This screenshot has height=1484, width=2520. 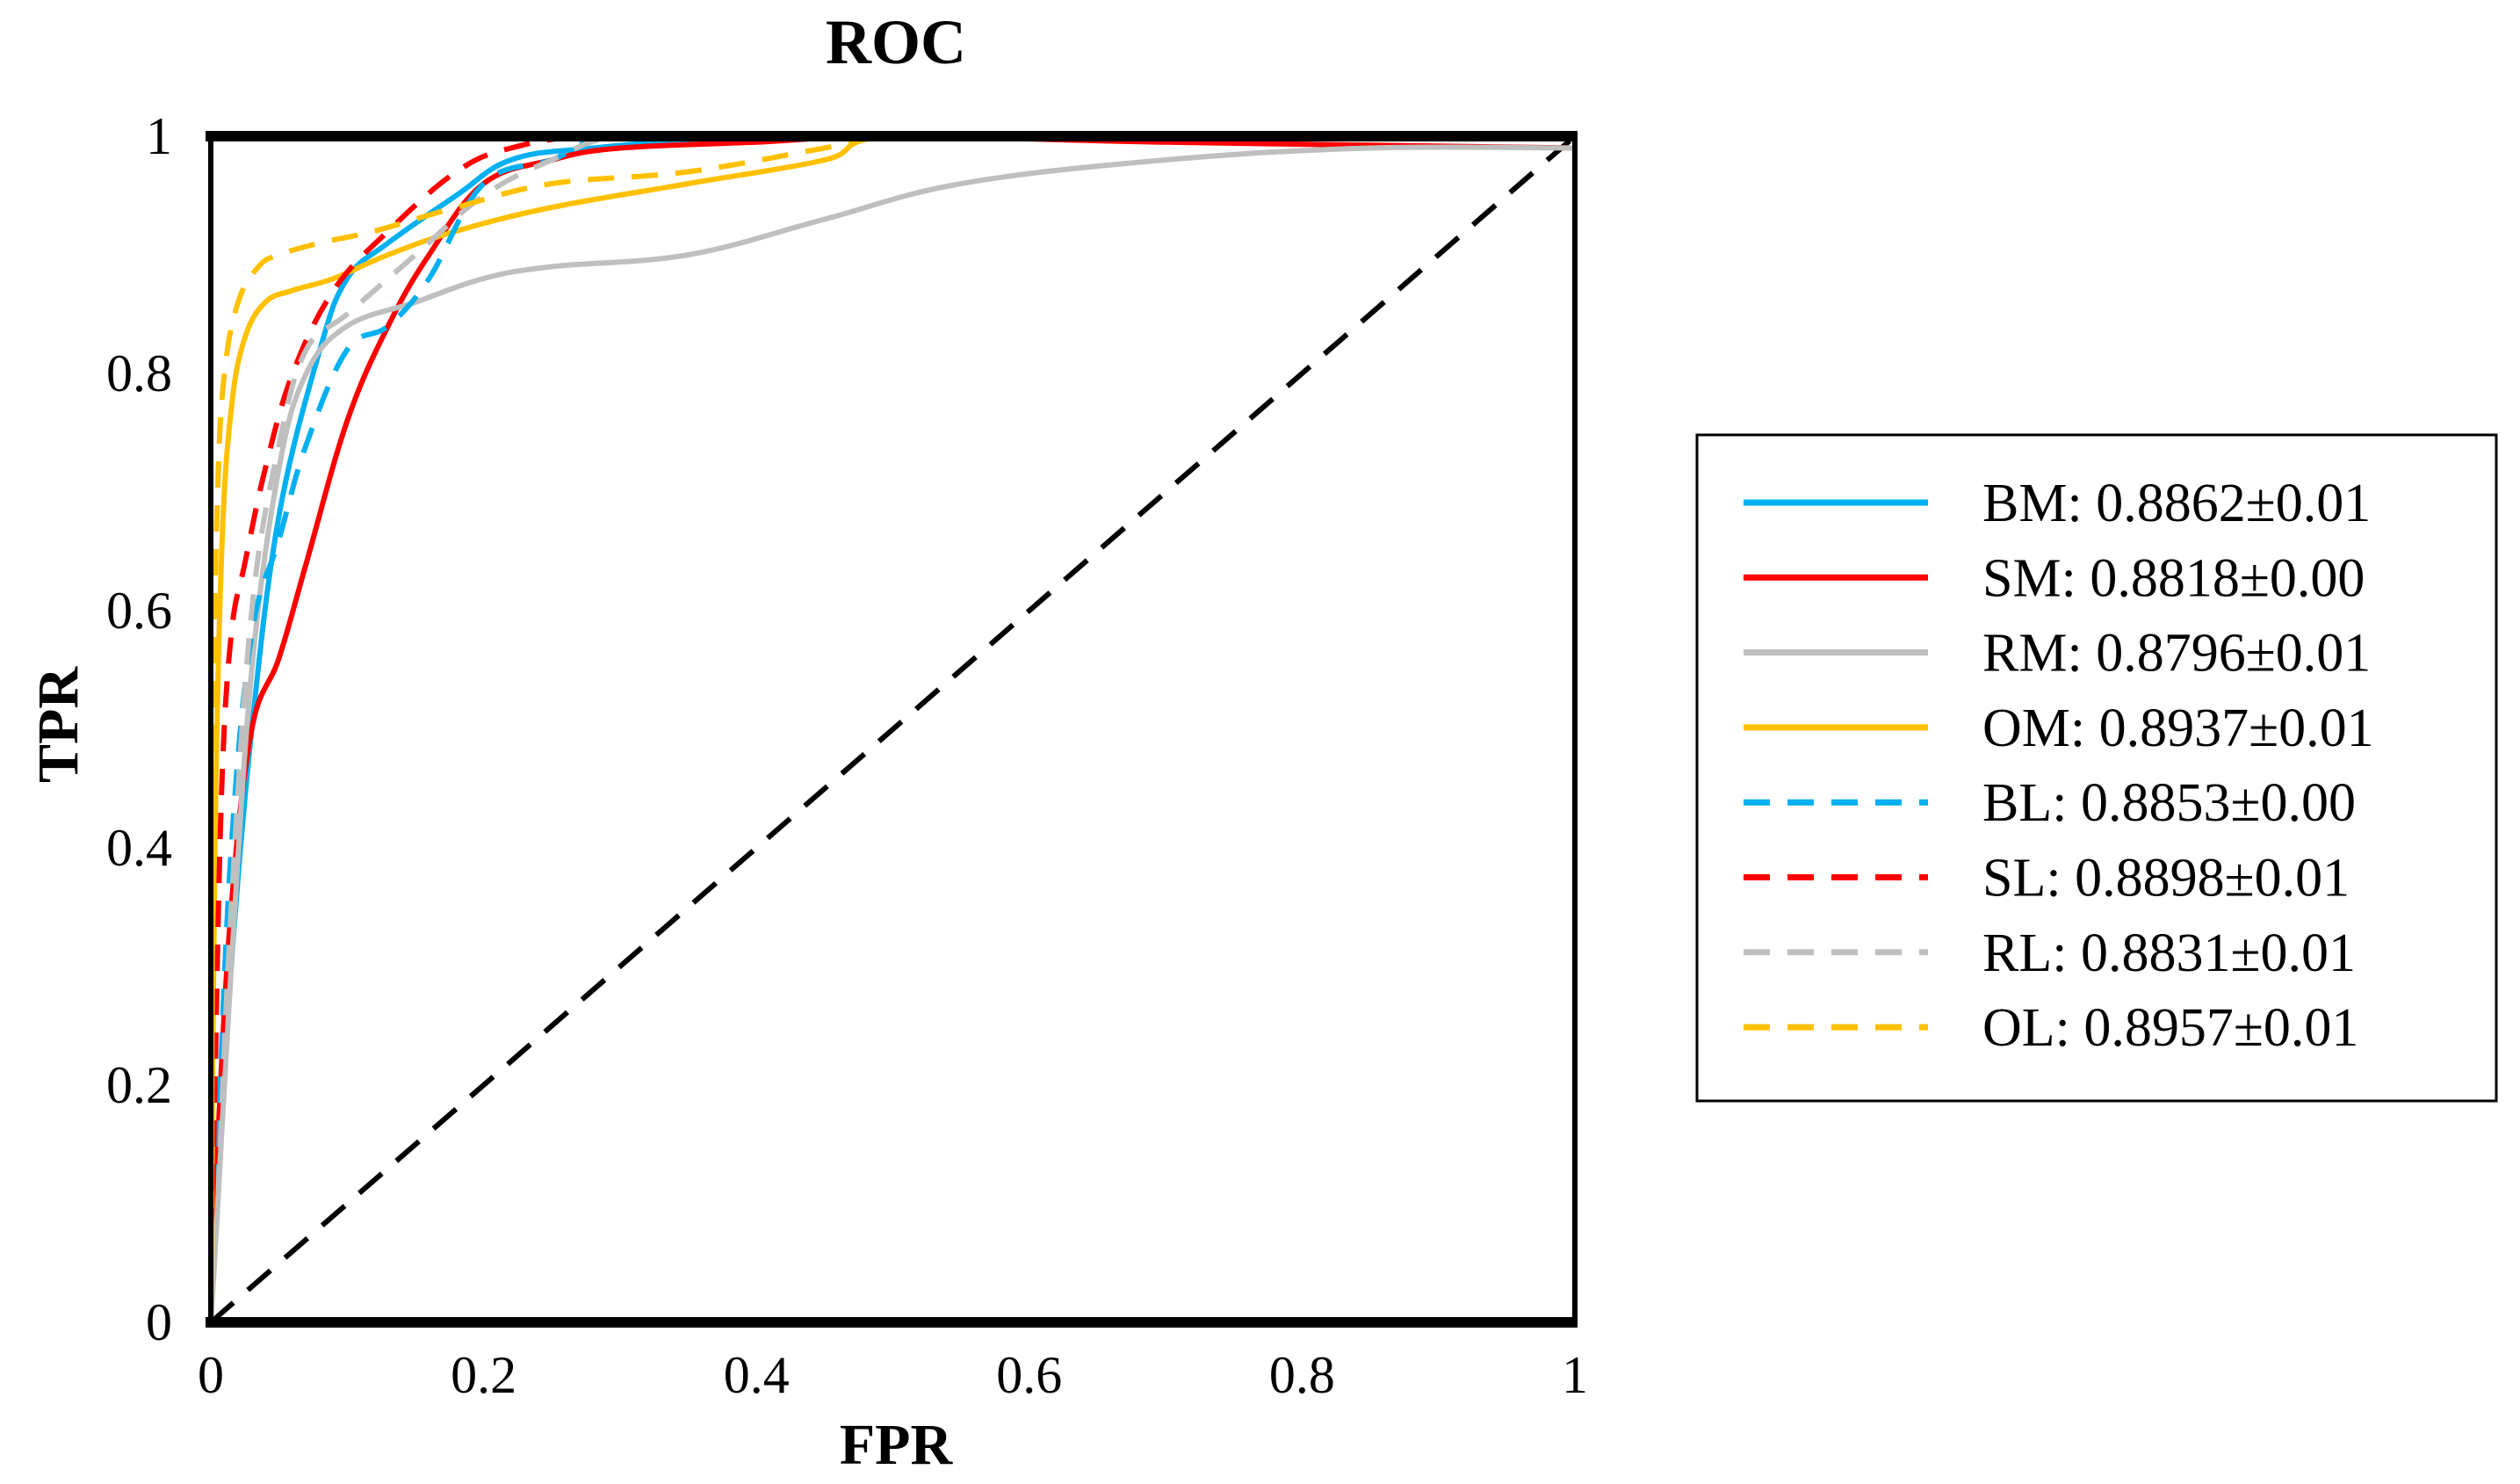 What do you see at coordinates (483, 1375) in the screenshot?
I see `x-tick-label: 0.2` at bounding box center [483, 1375].